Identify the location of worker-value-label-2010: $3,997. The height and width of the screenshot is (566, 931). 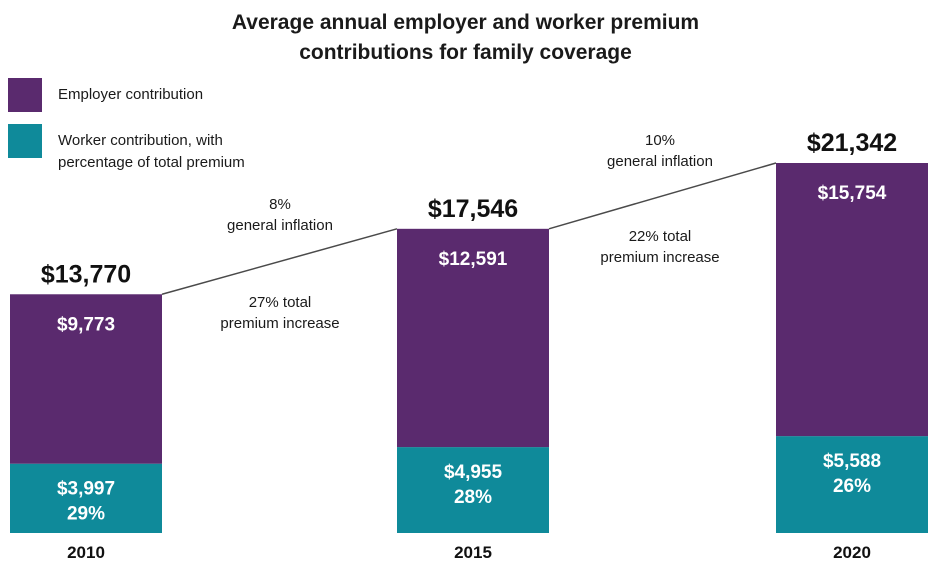
(86, 489).